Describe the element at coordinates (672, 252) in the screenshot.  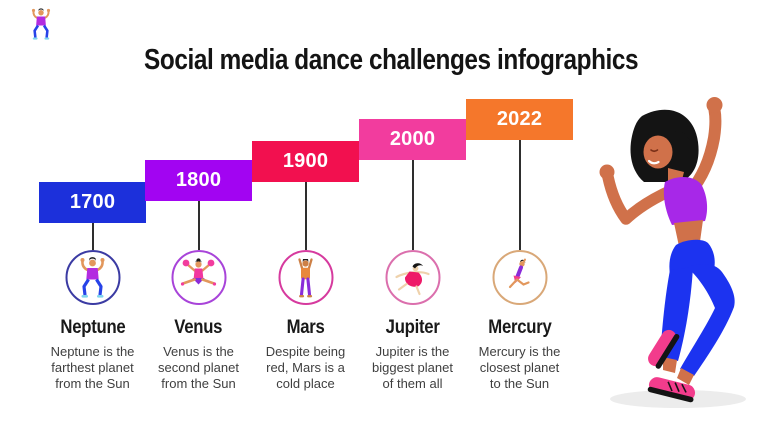
I see `dancing-woman-illustration` at that location.